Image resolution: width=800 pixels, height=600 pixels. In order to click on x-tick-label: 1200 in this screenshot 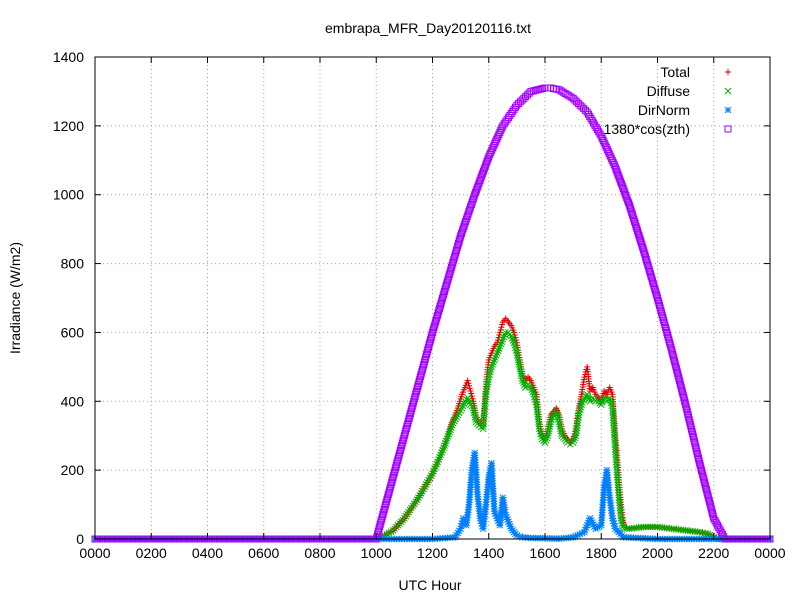, I will do `click(432, 553)`.